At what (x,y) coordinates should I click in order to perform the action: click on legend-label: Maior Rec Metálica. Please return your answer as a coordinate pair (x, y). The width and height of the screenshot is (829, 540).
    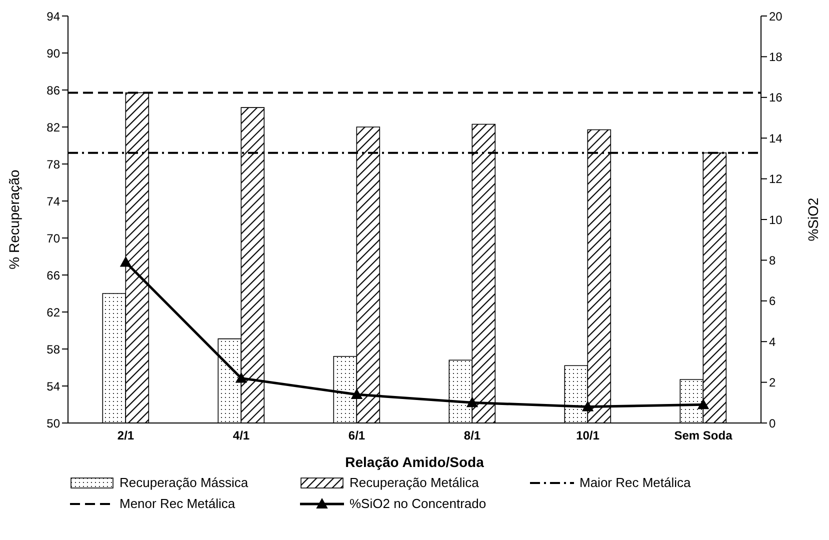
    Looking at the image, I should click on (635, 482).